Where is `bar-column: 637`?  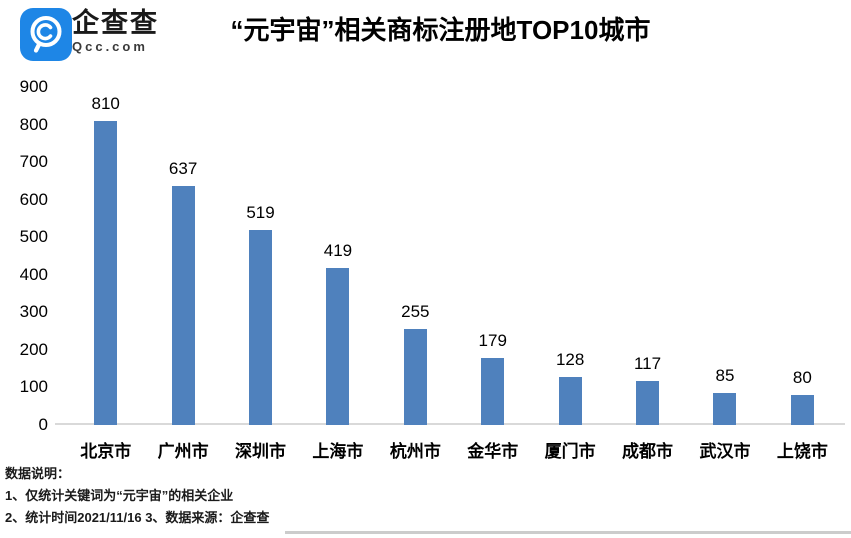 bar-column: 637 is located at coordinates (182, 256).